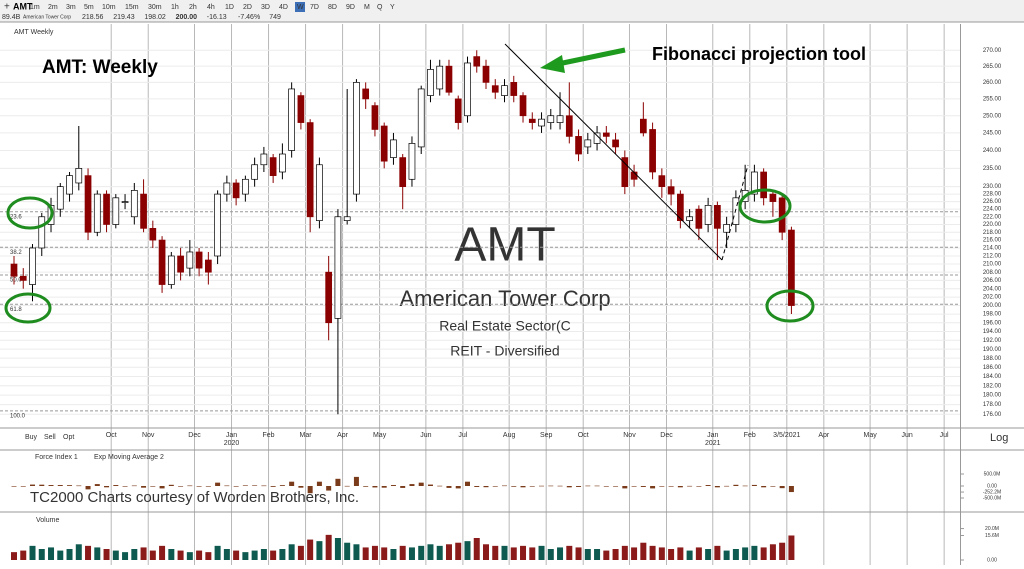 The height and width of the screenshot is (569, 1024). I want to click on buy-button: Buy, so click(31, 437).